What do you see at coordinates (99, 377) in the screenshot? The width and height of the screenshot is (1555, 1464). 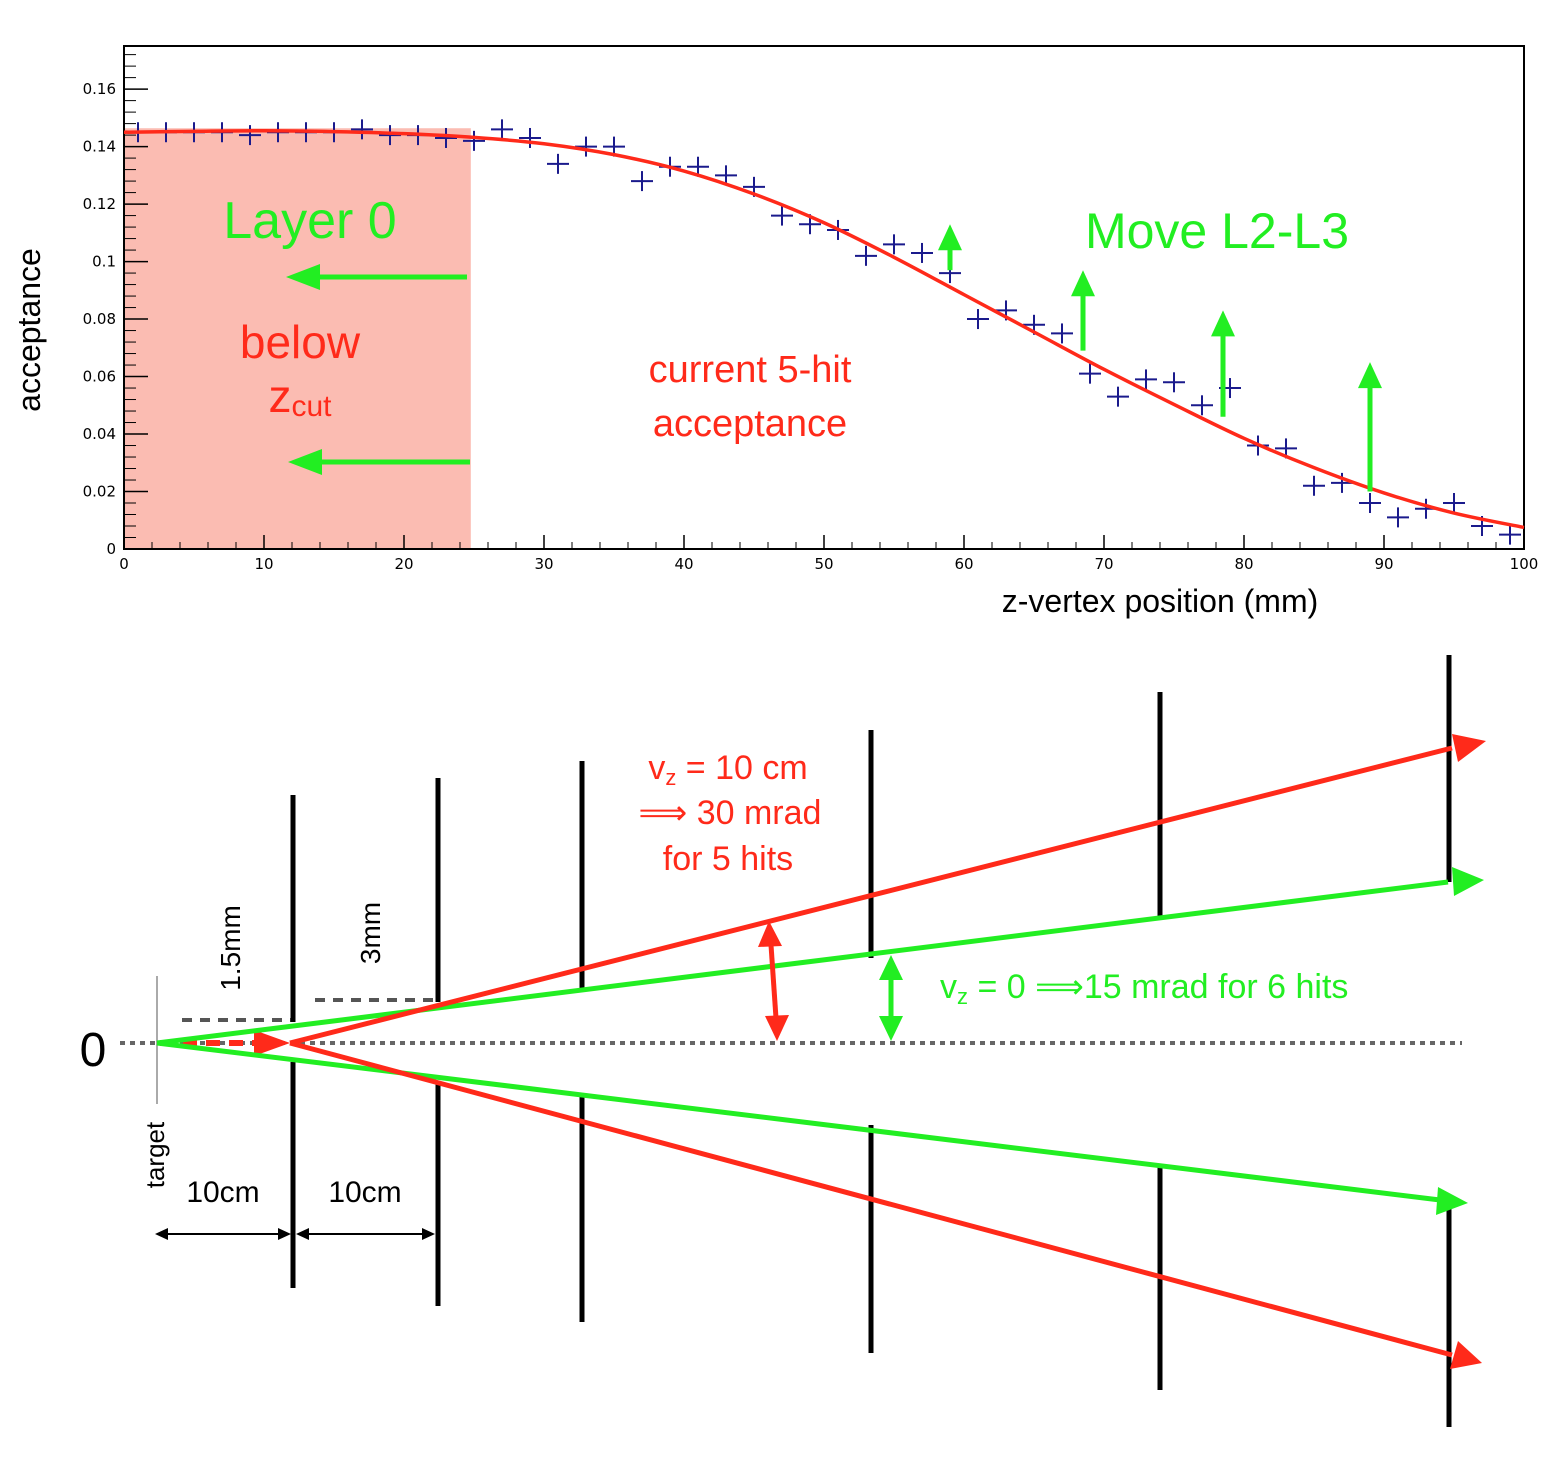 I see `y-tick-label: 0.06` at bounding box center [99, 377].